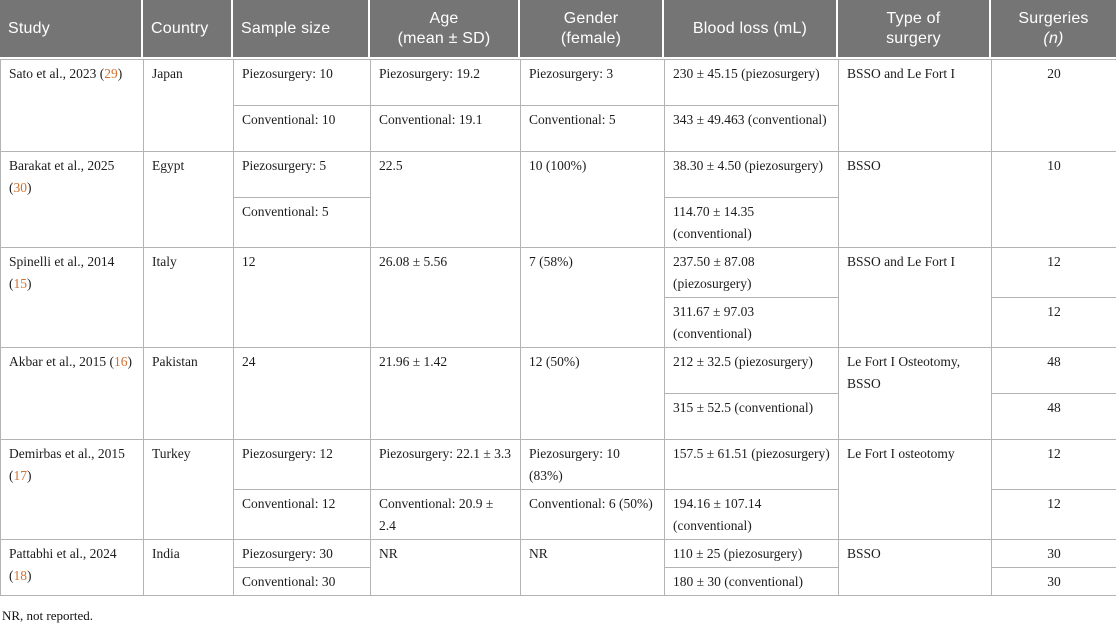 The width and height of the screenshot is (1116, 624). Describe the element at coordinates (444, 28) in the screenshot. I see `header-age: Age(mean ± SD)` at that location.